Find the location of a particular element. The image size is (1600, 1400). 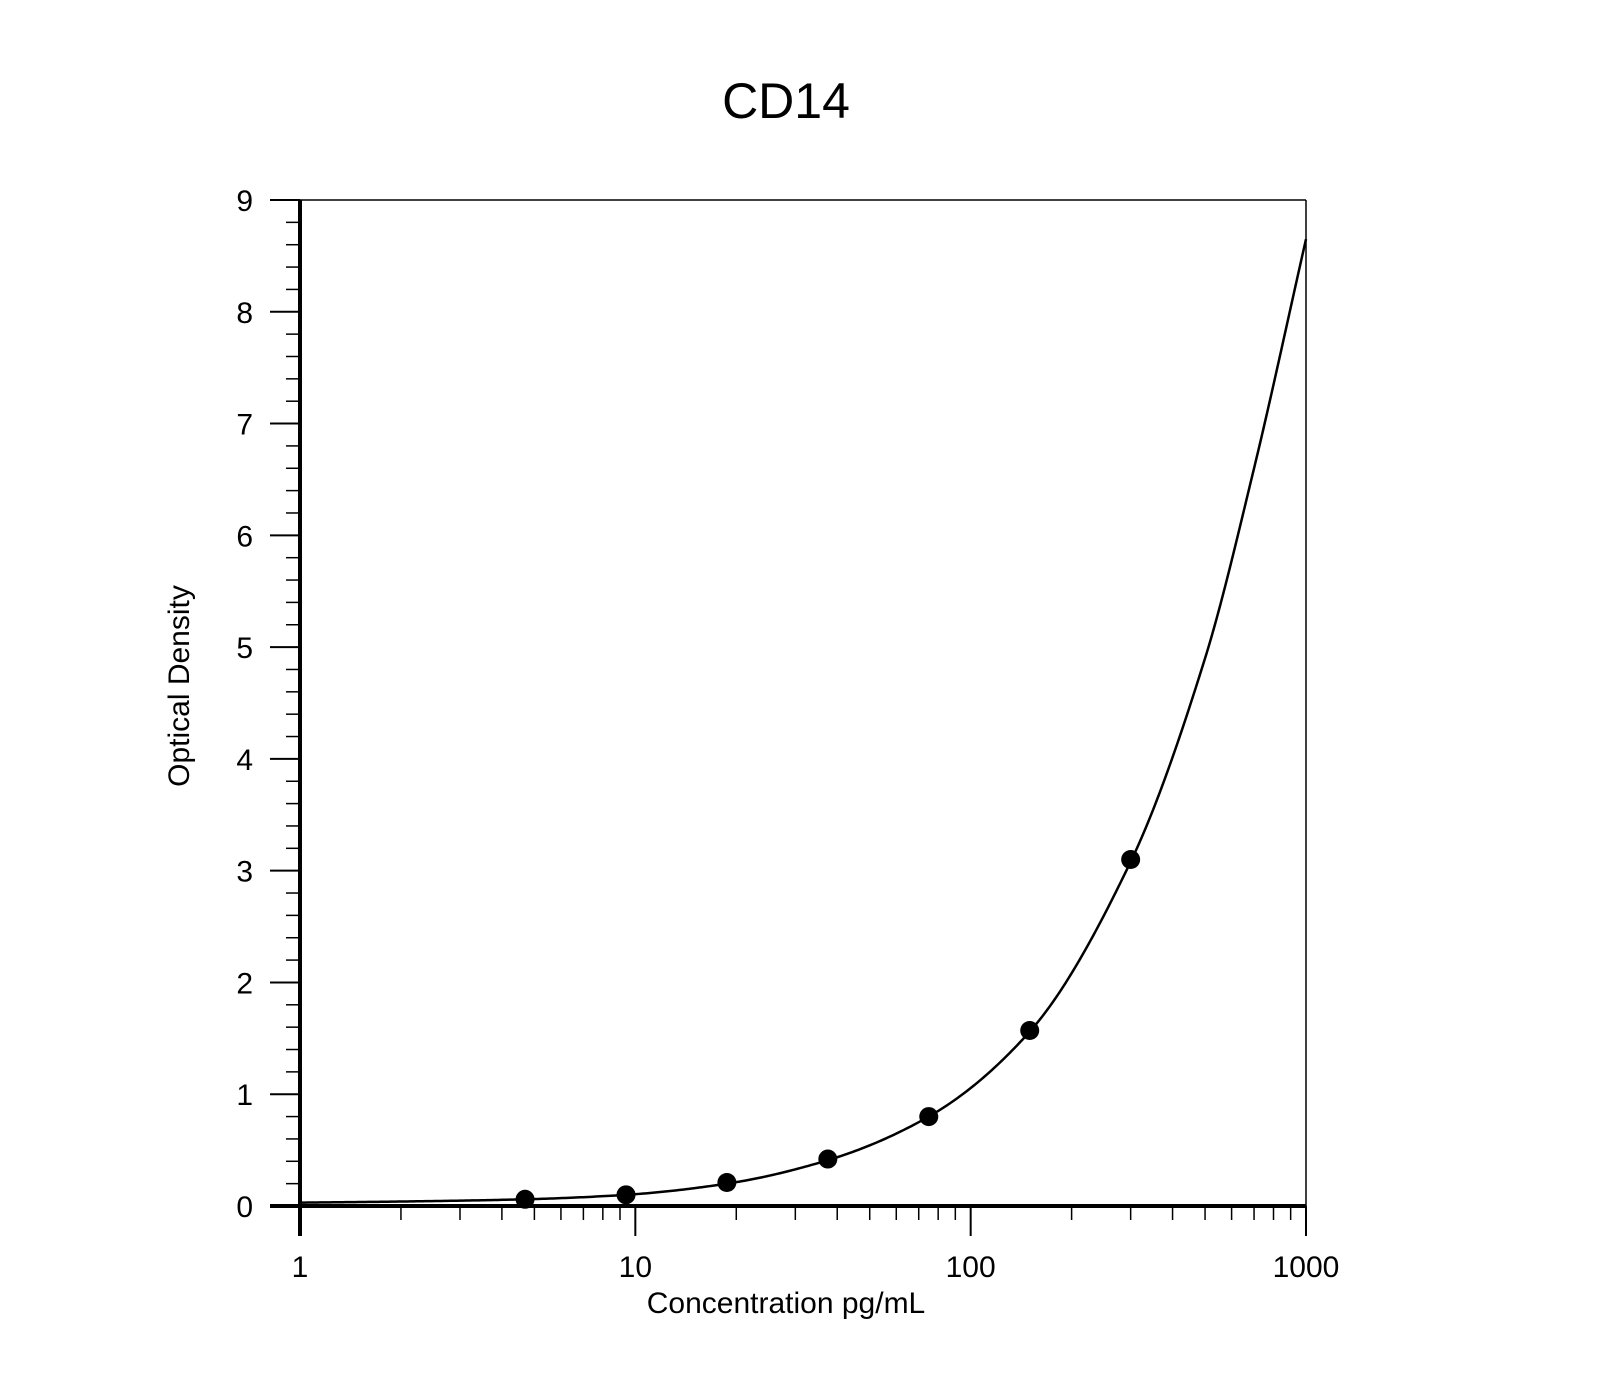

y-tick-label: 6 is located at coordinates (244, 536).